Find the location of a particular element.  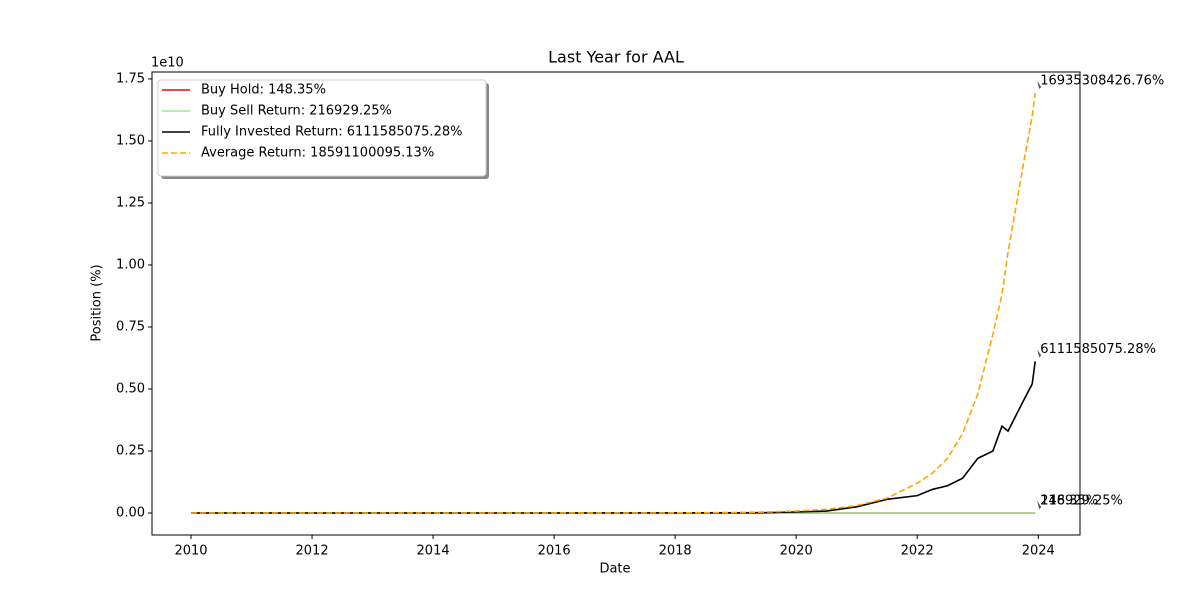

y-tick-label: 1.50 is located at coordinates (130, 140).